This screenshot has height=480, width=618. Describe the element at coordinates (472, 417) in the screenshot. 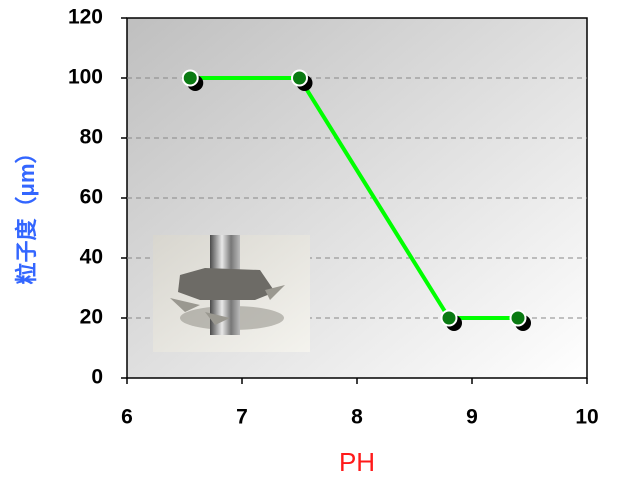

I see `x-tick-label: 9` at that location.